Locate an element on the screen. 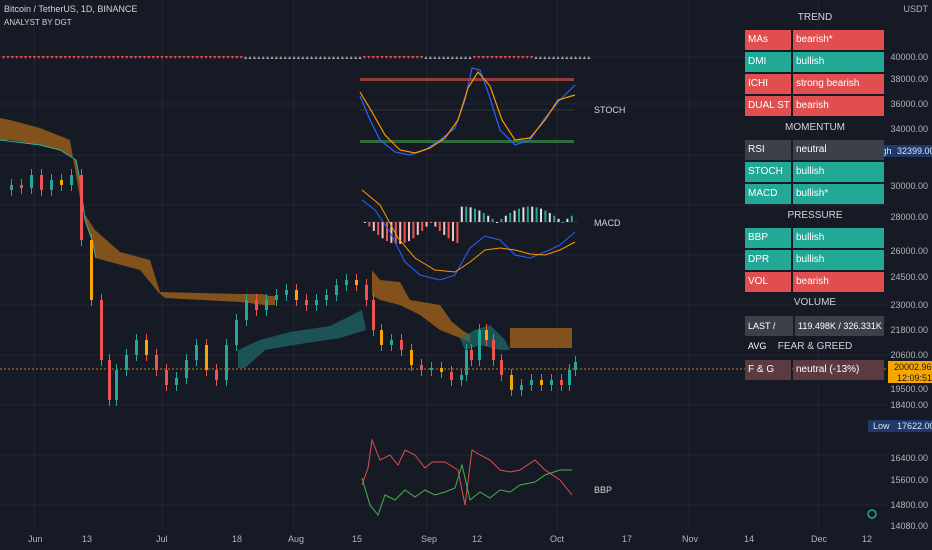 The width and height of the screenshot is (932, 550). bbp-label: BBP is located at coordinates (603, 490).